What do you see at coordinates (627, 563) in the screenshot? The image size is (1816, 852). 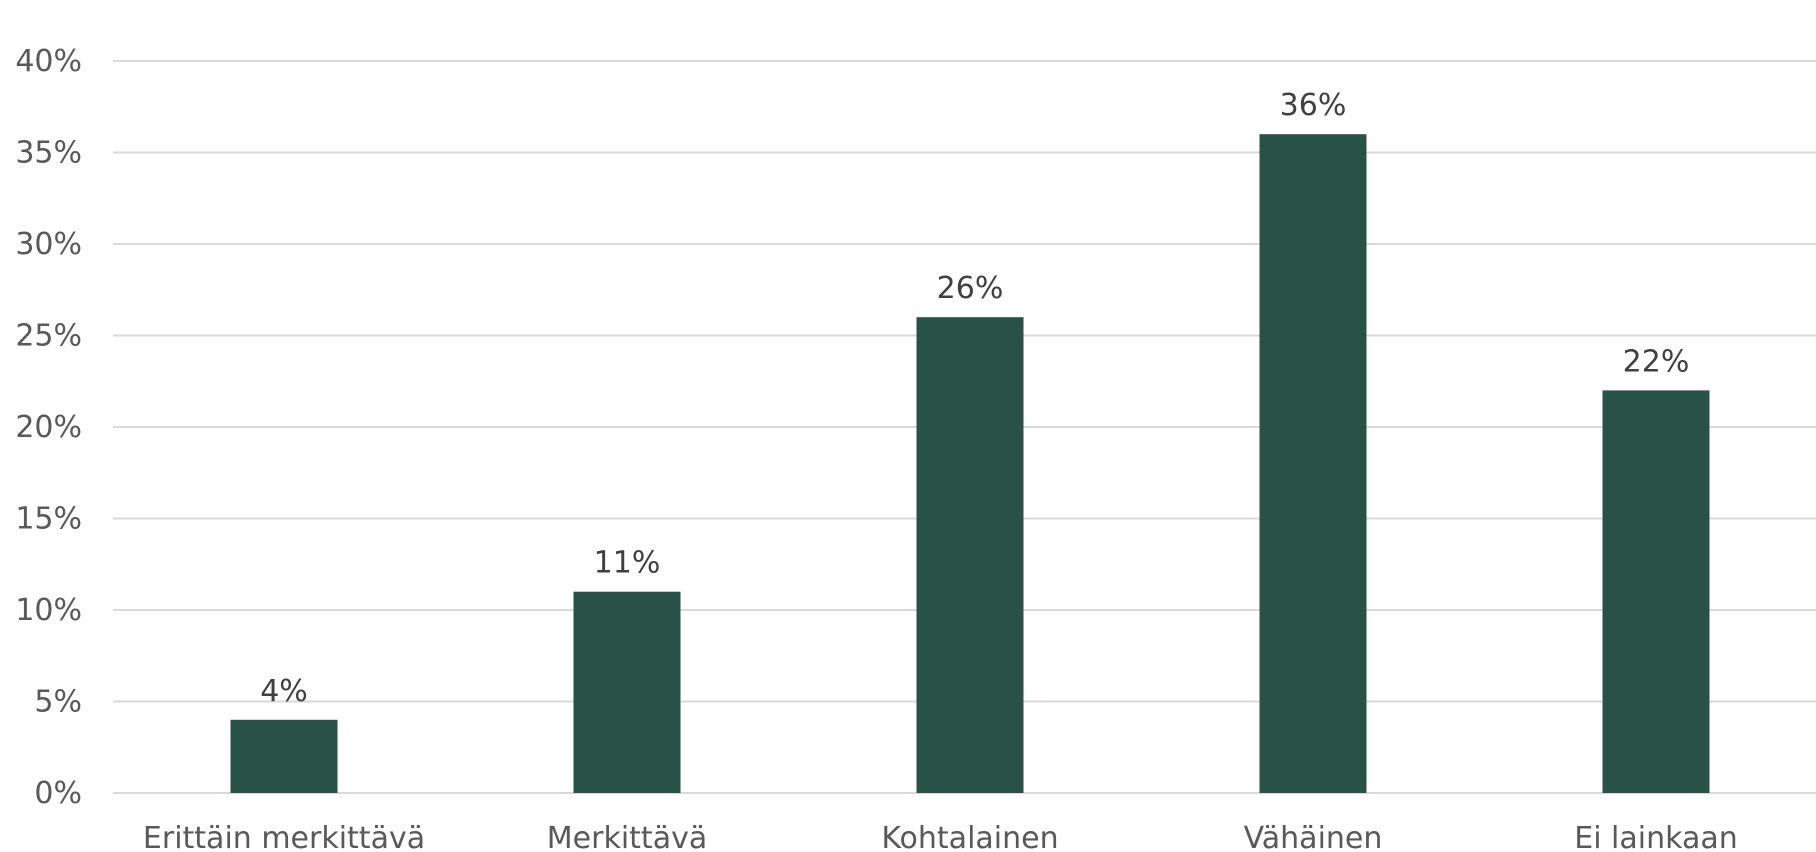 I see `data-label-2: 11%` at bounding box center [627, 563].